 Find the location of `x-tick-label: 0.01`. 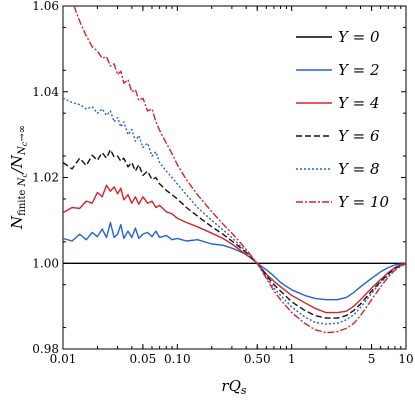

x-tick-label: 0.01 is located at coordinates (63, 359).